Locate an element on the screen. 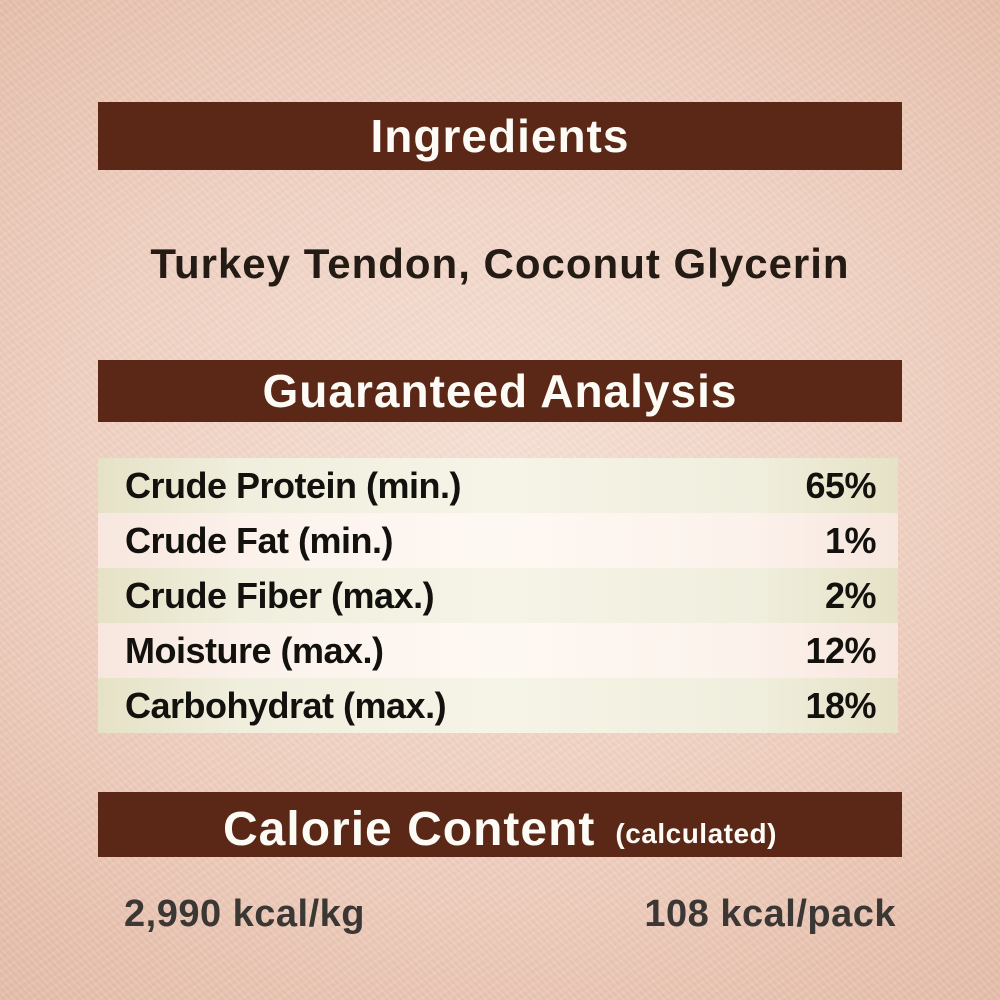 The width and height of the screenshot is (1000, 1000). analysis-table-row: Crude Protein (min.) 65% is located at coordinates (498, 485).